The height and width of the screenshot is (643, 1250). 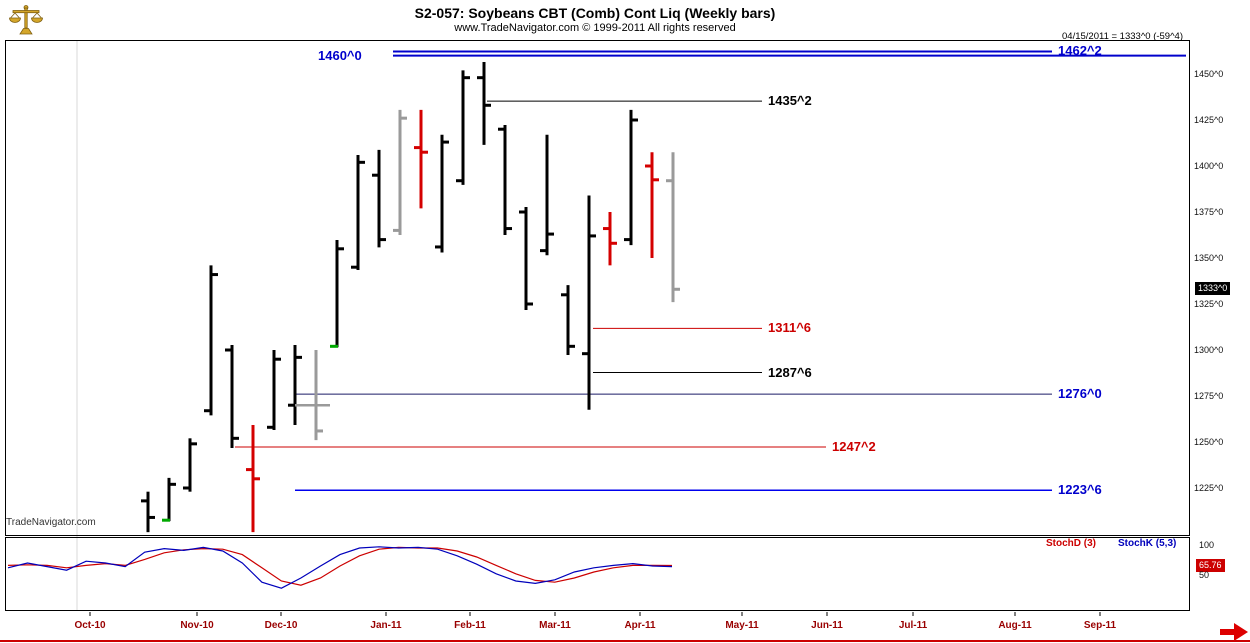 I want to click on price-tick-label: 1425^0, so click(x=1209, y=120).